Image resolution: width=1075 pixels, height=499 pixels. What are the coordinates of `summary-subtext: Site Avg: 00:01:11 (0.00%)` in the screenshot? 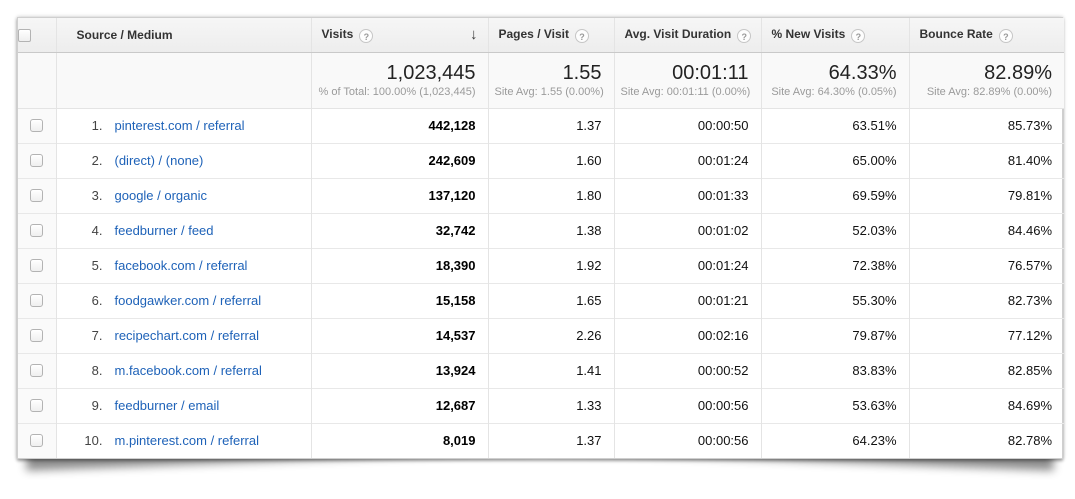 It's located at (685, 92).